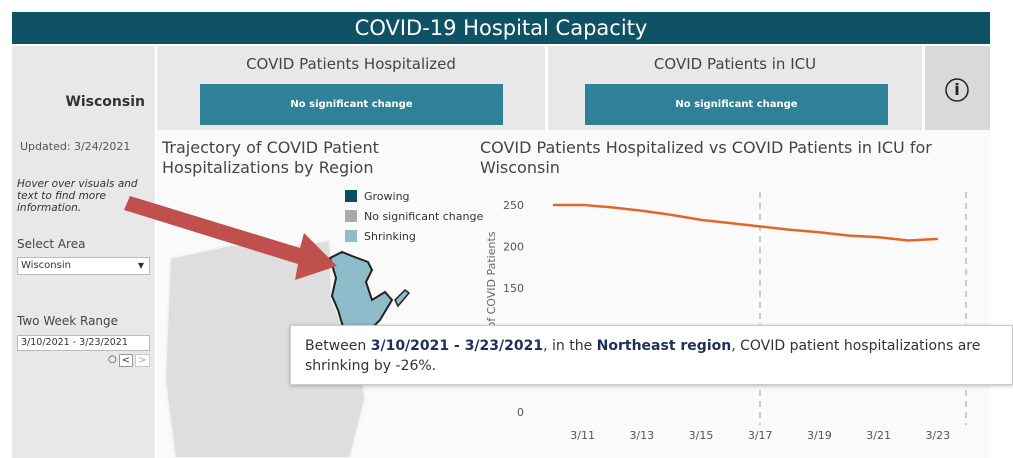 This screenshot has height=458, width=1013. What do you see at coordinates (745, 222) in the screenshot?
I see `series-line` at bounding box center [745, 222].